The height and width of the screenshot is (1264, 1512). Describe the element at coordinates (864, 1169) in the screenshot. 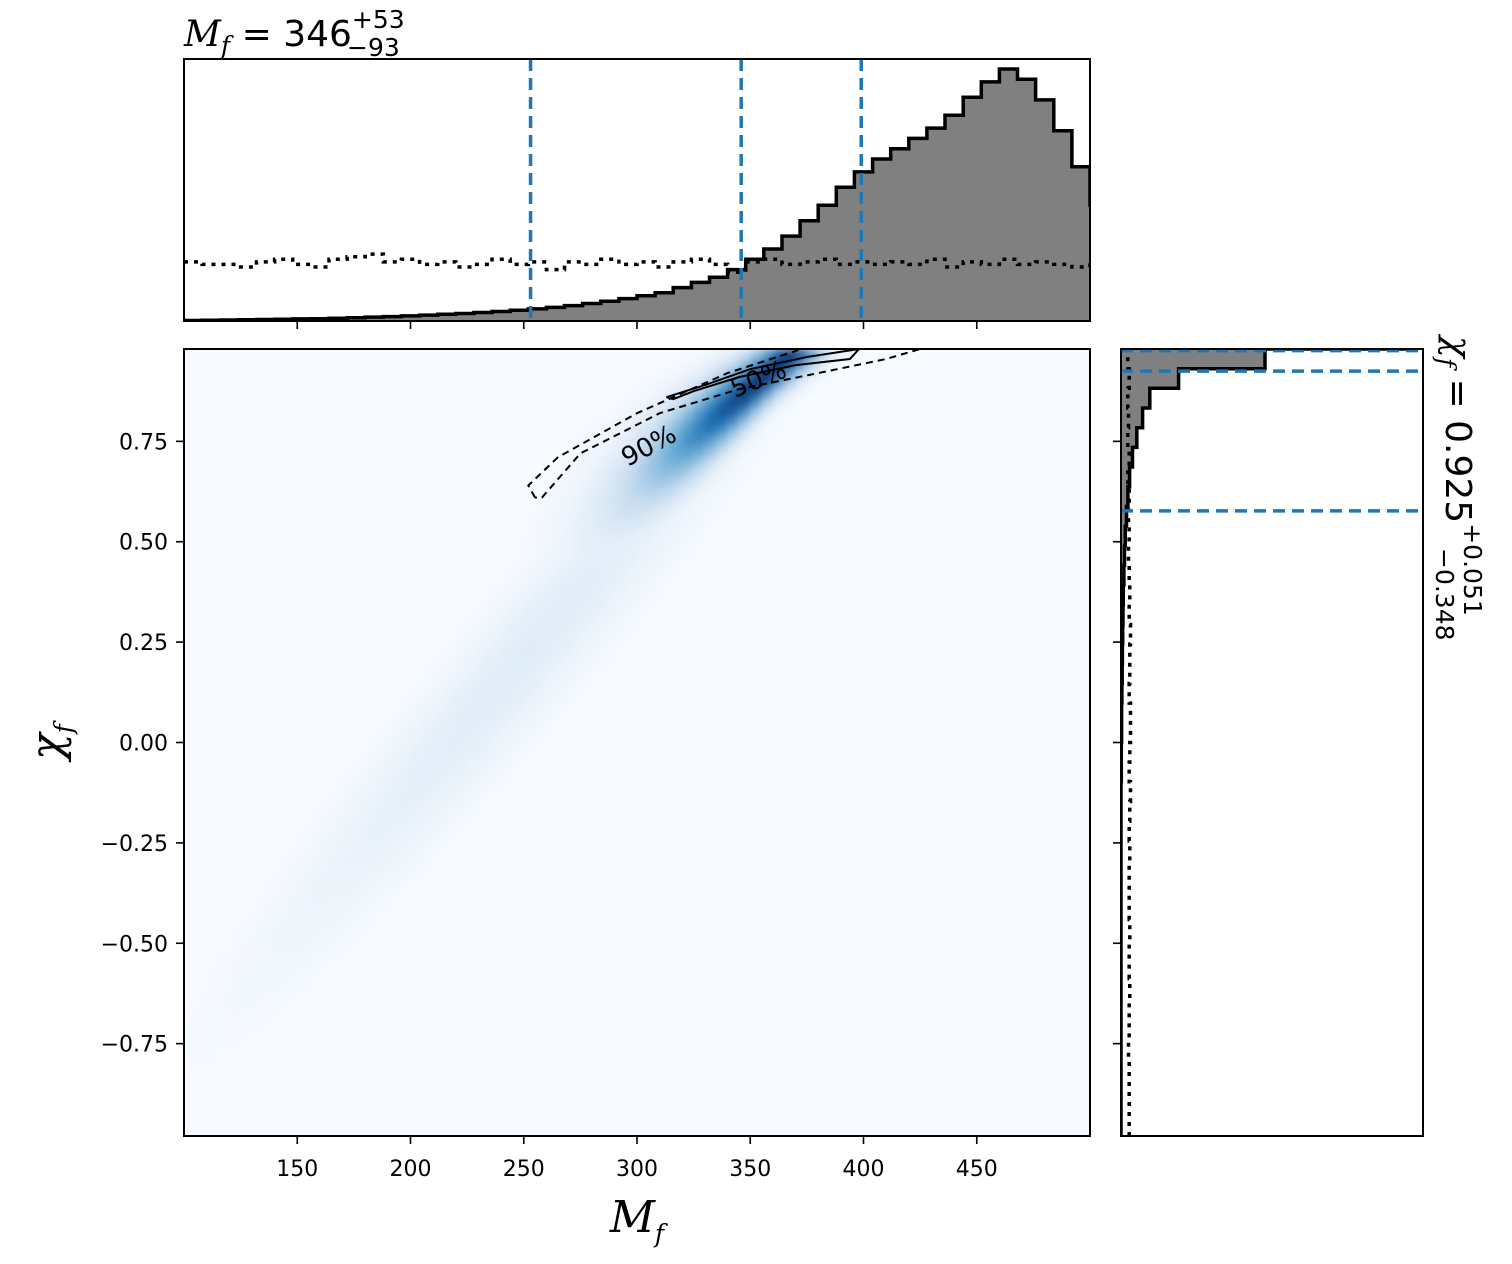

I see `x-tick-label: 400` at that location.